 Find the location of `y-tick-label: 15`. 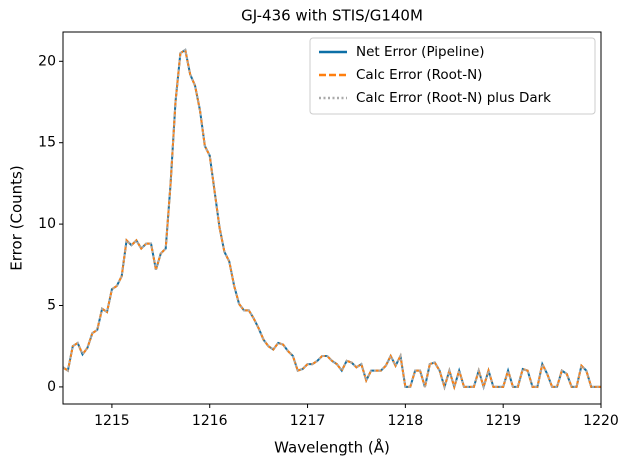

y-tick-label: 15 is located at coordinates (47, 143).